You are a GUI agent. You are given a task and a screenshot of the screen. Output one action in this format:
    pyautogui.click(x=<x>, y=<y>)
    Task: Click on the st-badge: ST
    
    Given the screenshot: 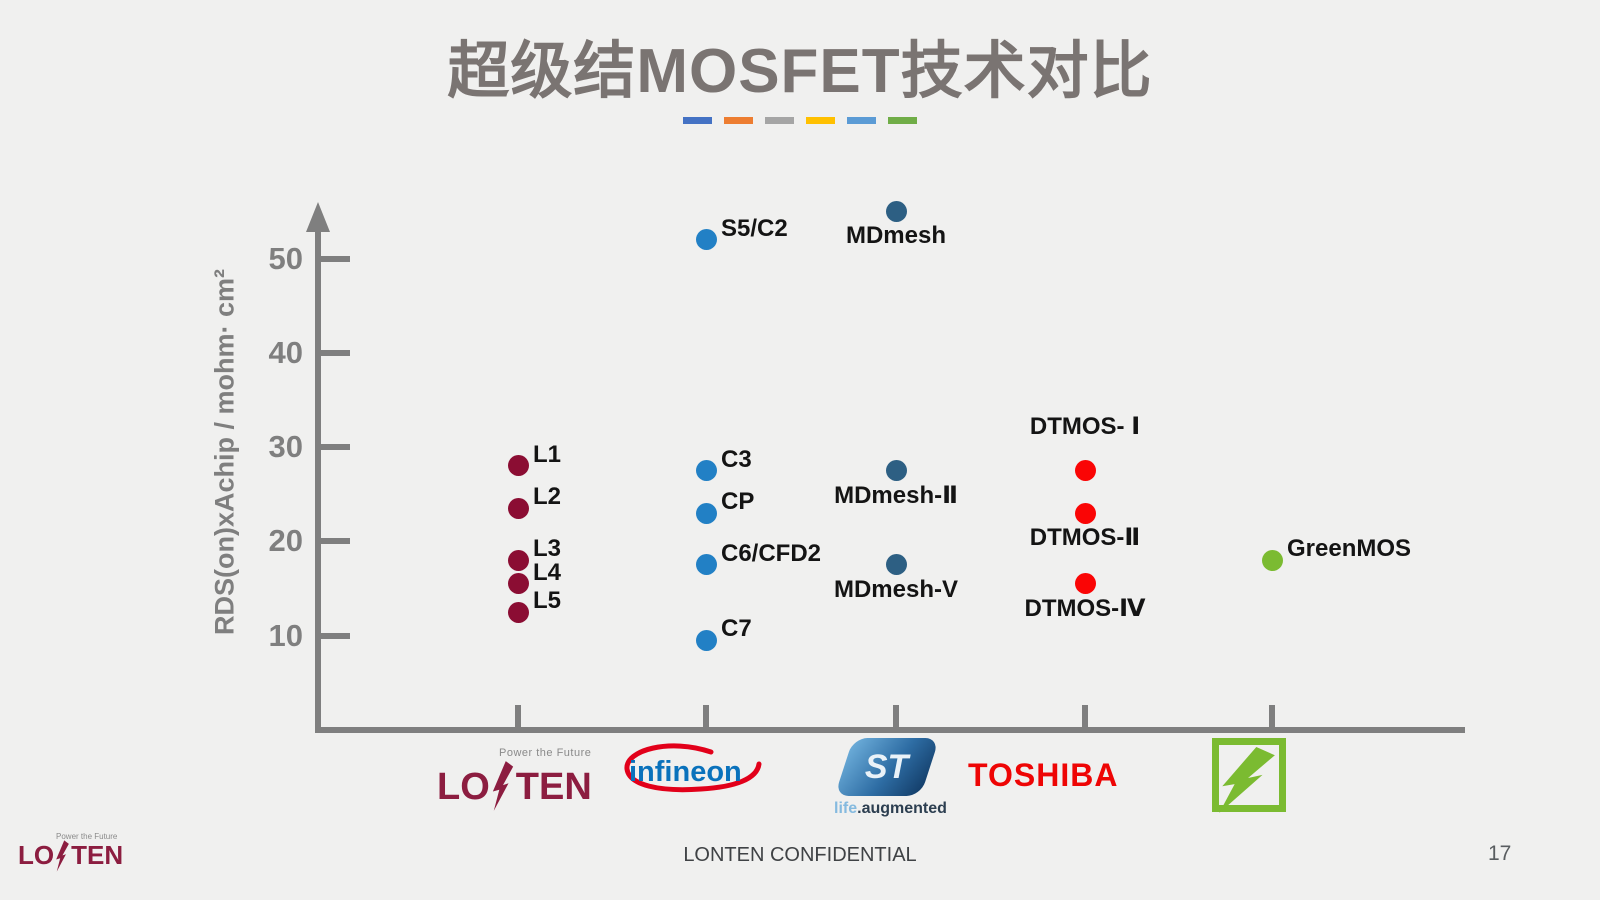 What is the action you would take?
    pyautogui.click(x=887, y=767)
    